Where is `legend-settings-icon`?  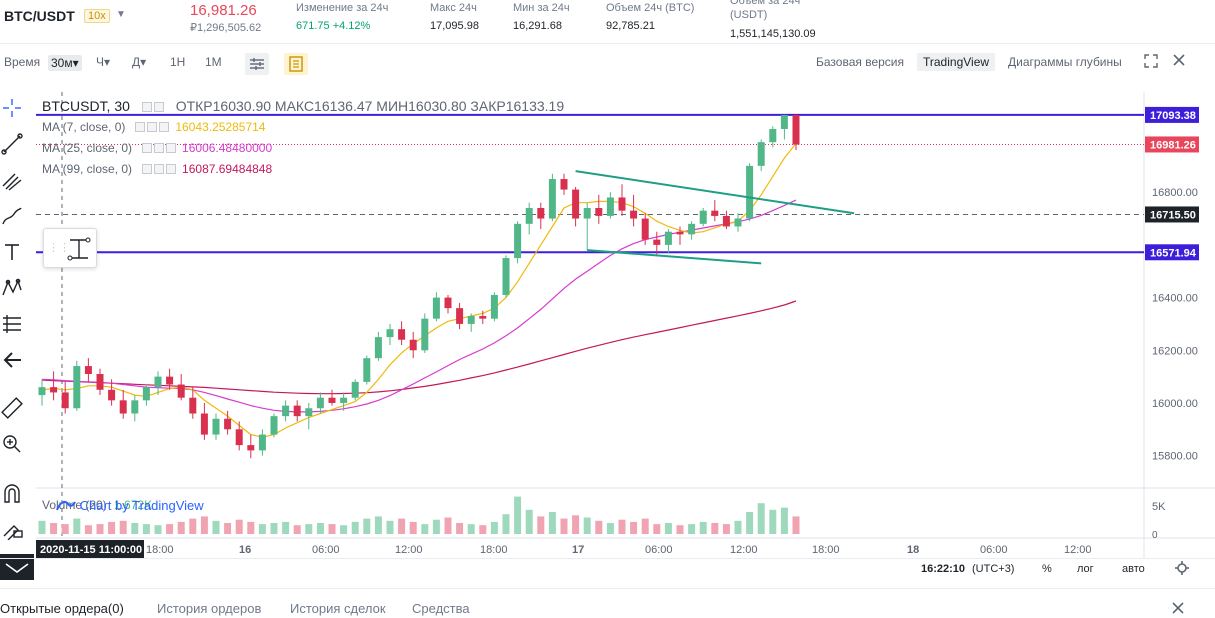
legend-settings-icon is located at coordinates (158, 107).